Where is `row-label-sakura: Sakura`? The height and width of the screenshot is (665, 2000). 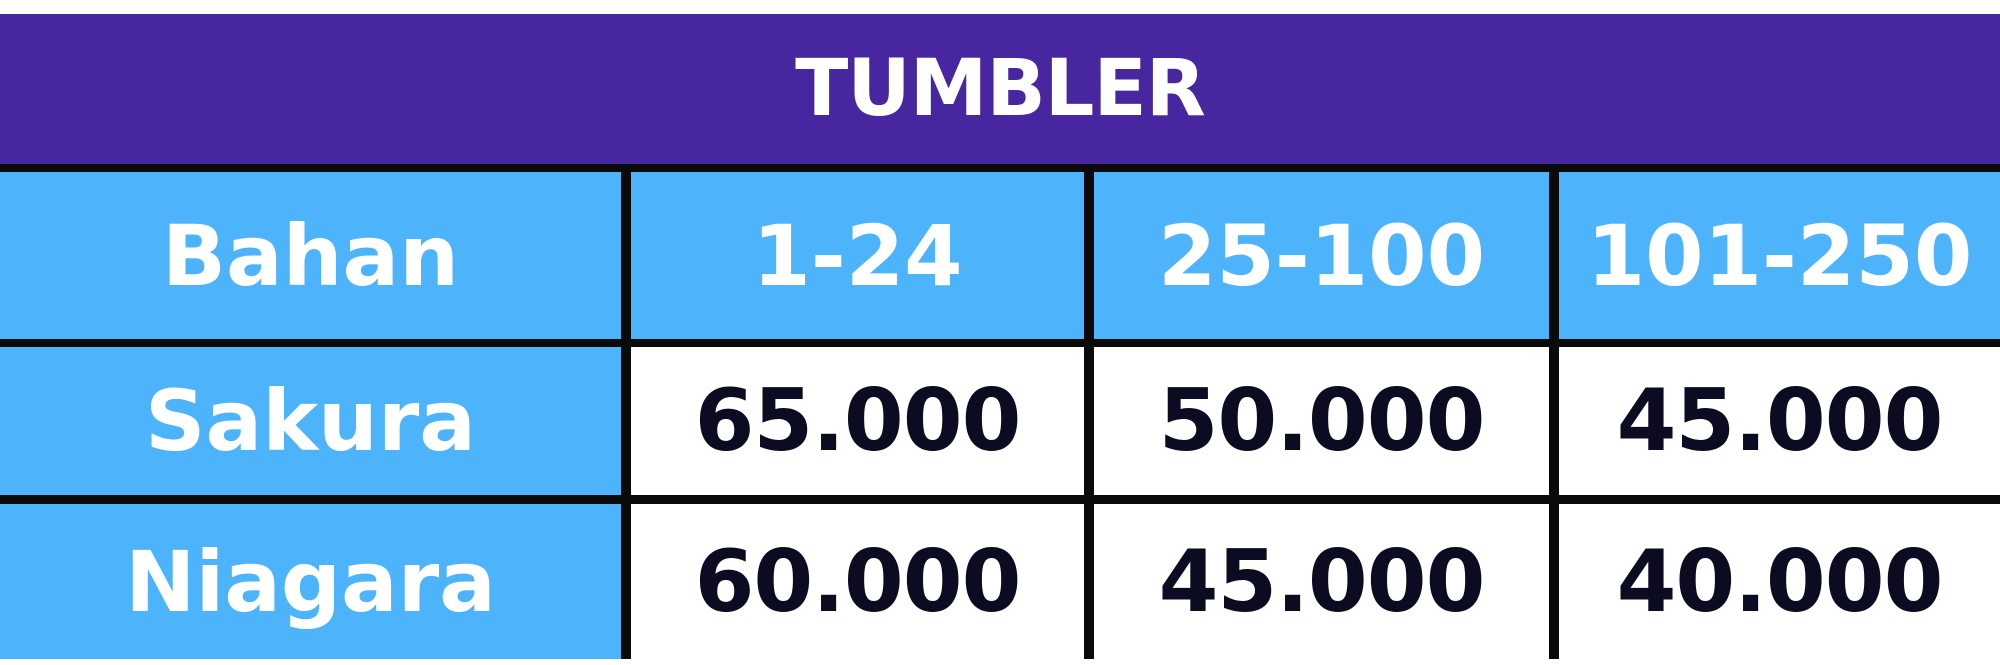 row-label-sakura: Sakura is located at coordinates (310, 421).